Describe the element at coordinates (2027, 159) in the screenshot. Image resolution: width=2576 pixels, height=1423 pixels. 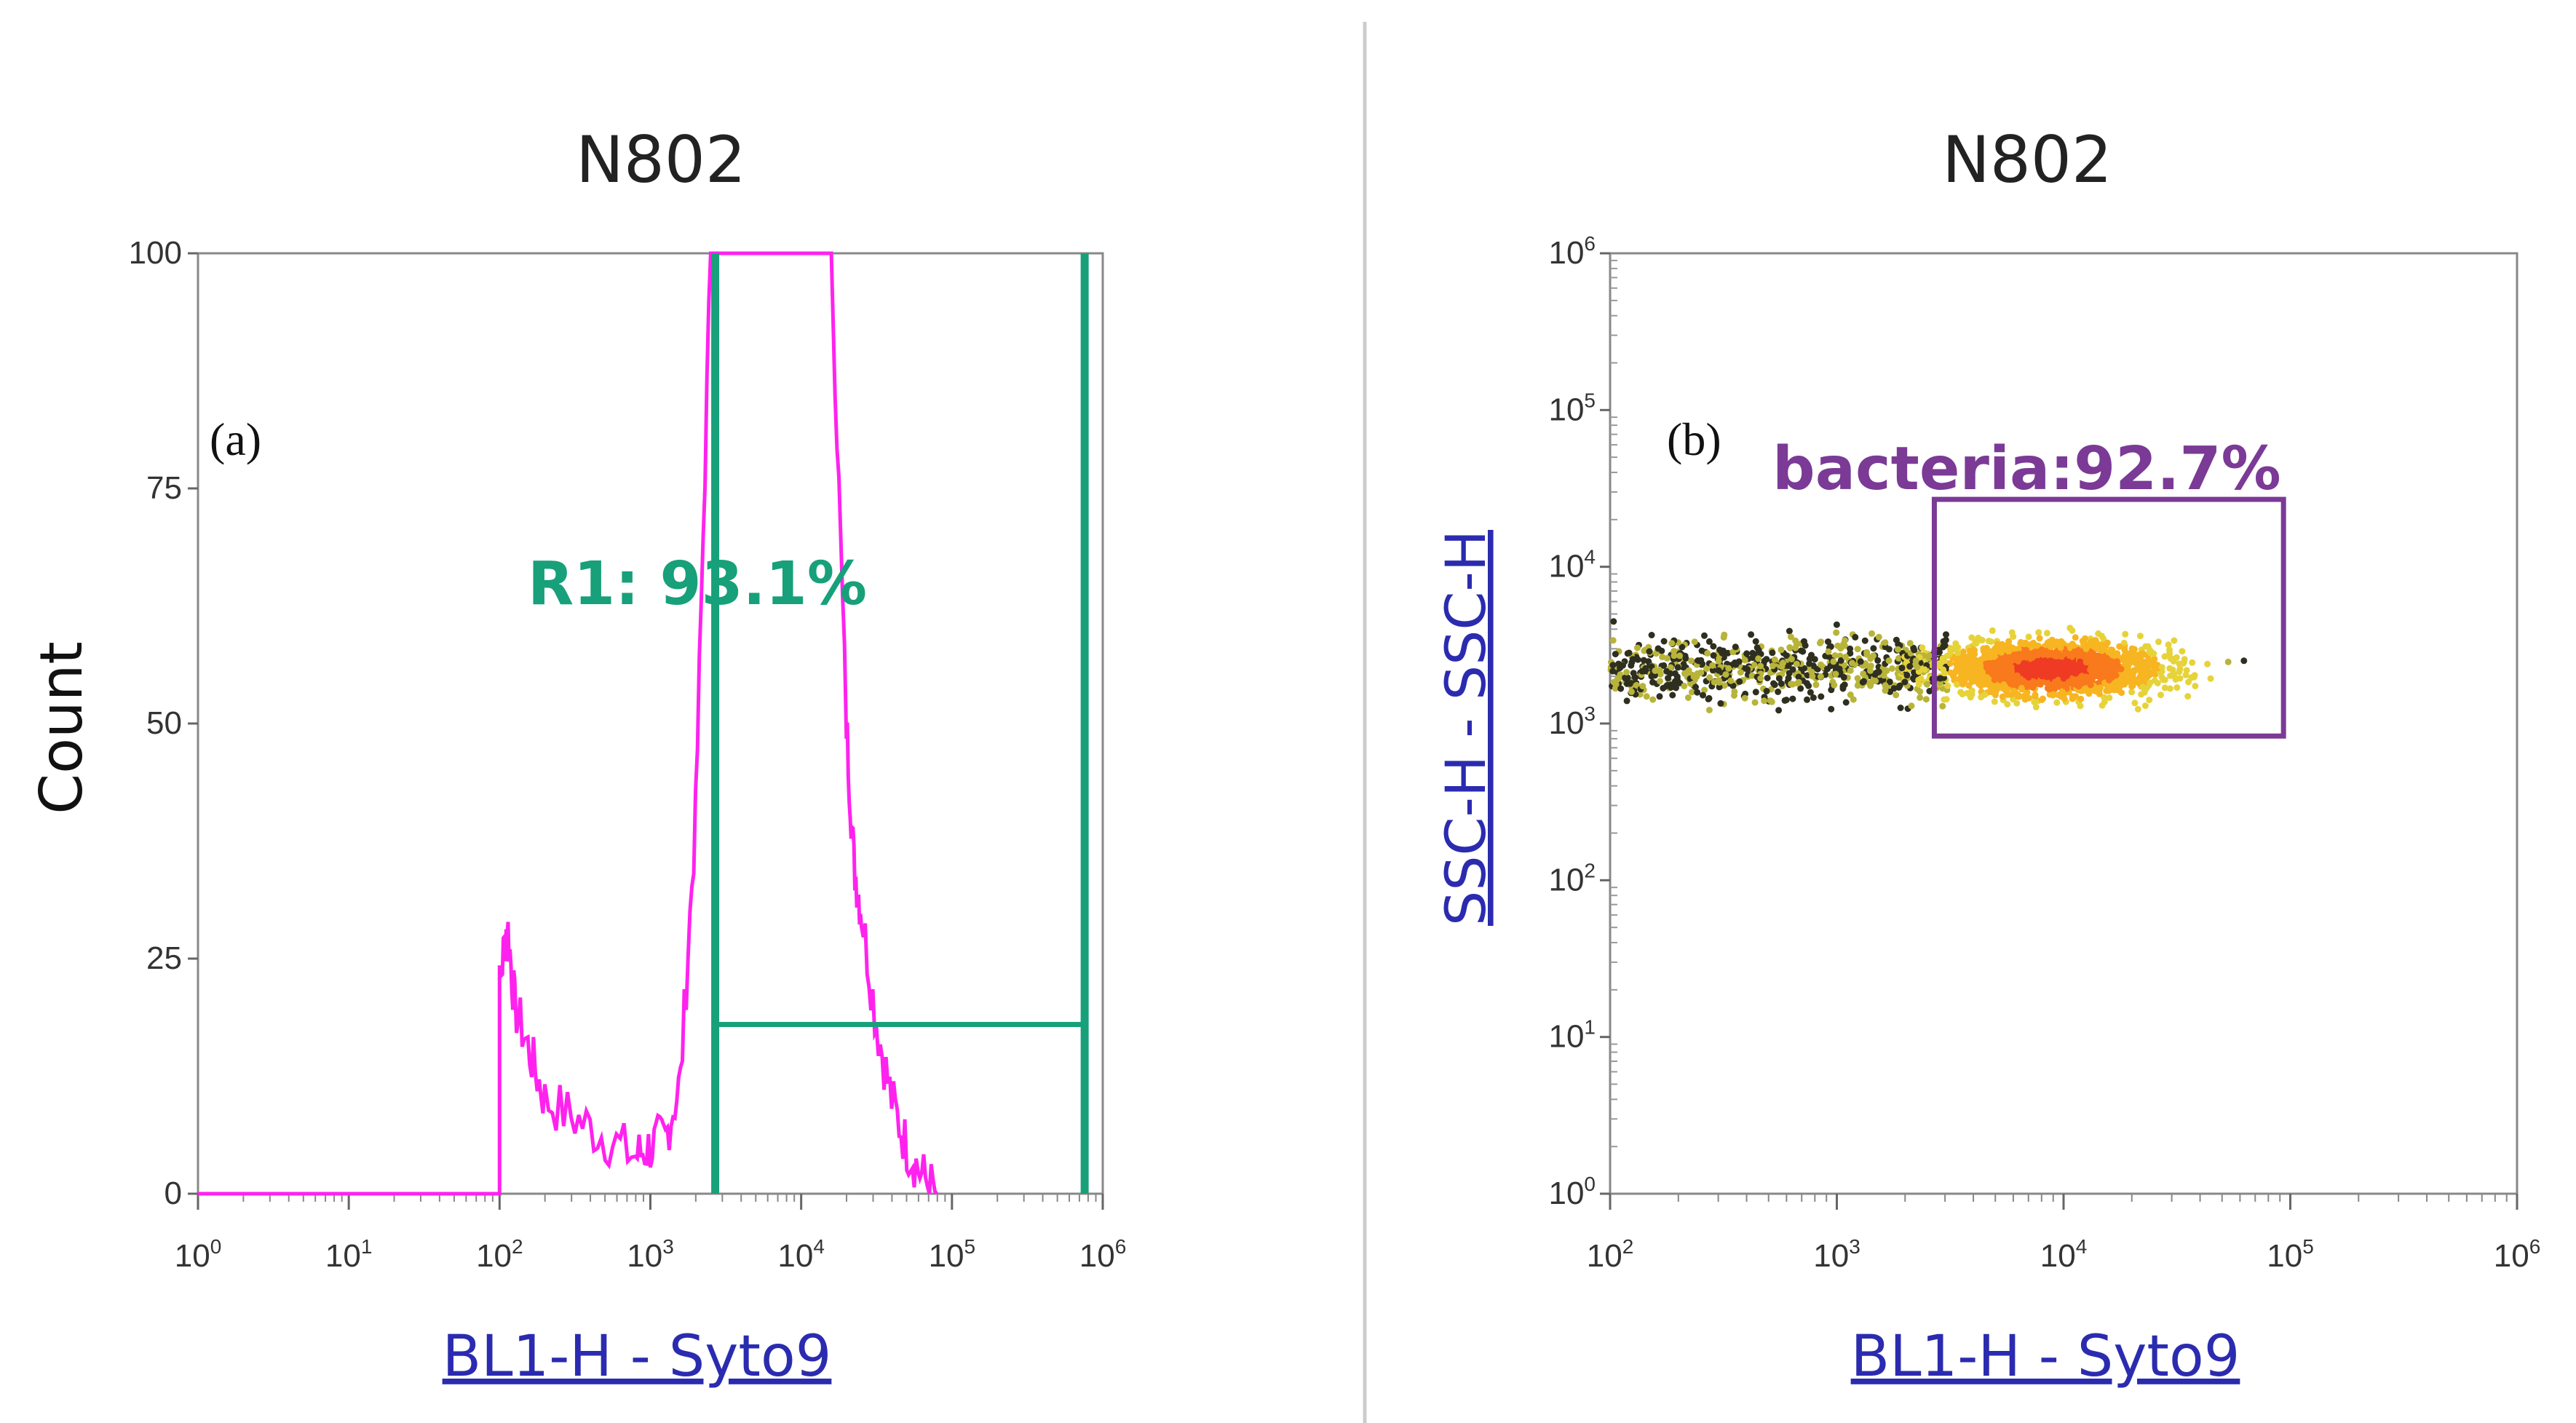
I see `scatter-title: N802` at that location.